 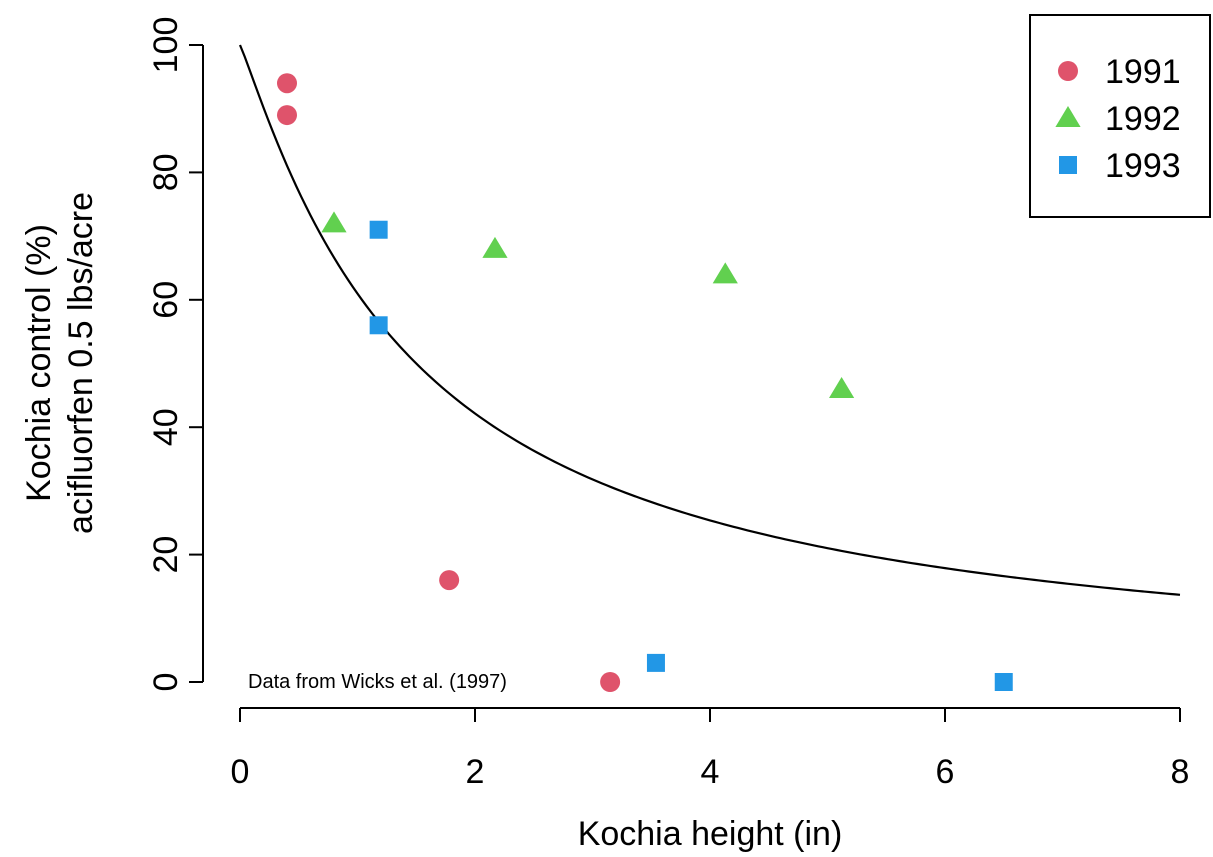 I want to click on data-source-note: Data from Wicks et al. (1997), so click(x=377, y=682).